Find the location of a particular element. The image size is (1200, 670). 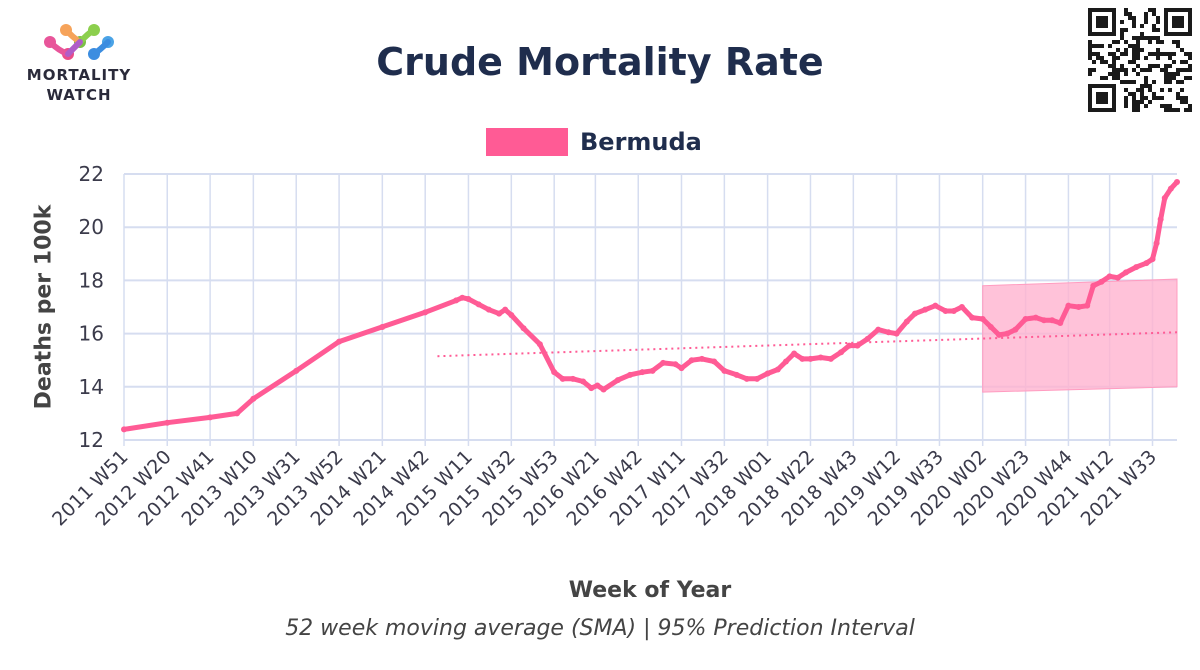

y-tick-label: 16 is located at coordinates (91, 334).